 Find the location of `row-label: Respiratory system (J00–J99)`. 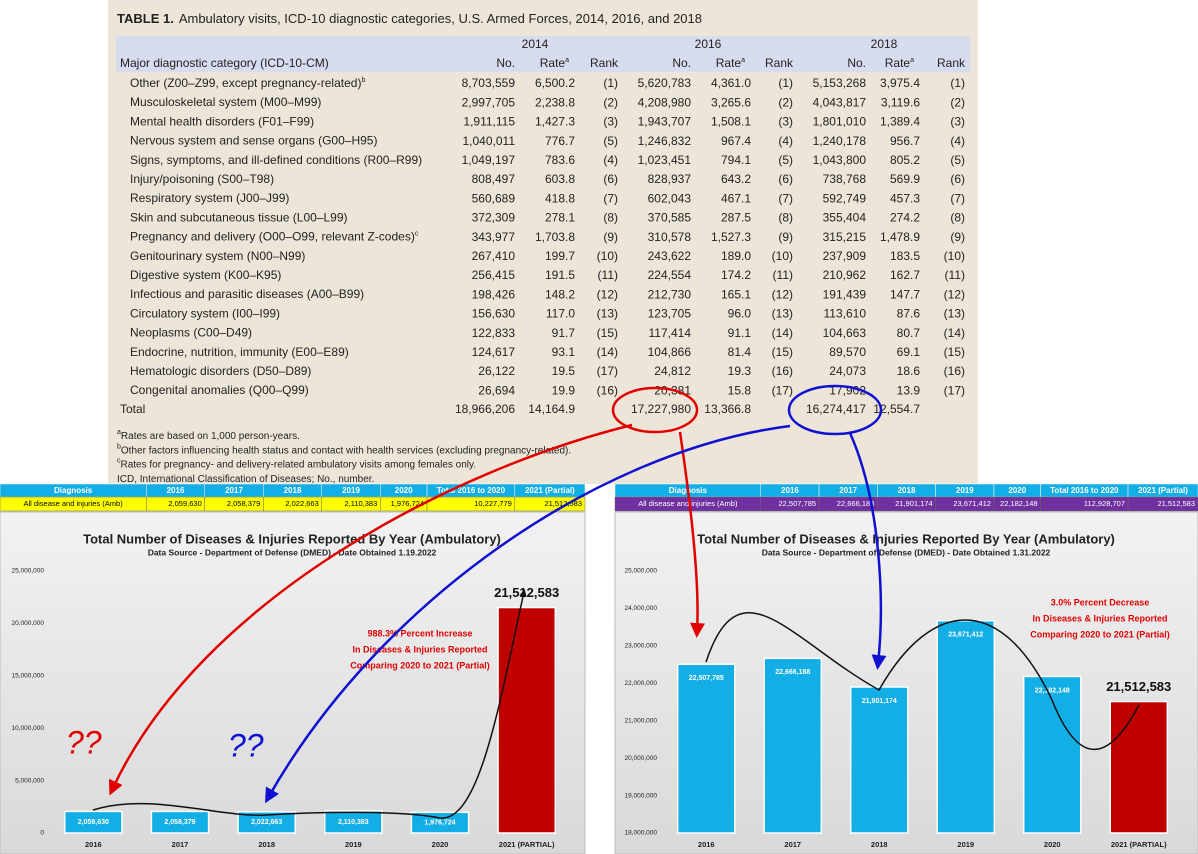

row-label: Respiratory system (J00–J99) is located at coordinates (209, 198).